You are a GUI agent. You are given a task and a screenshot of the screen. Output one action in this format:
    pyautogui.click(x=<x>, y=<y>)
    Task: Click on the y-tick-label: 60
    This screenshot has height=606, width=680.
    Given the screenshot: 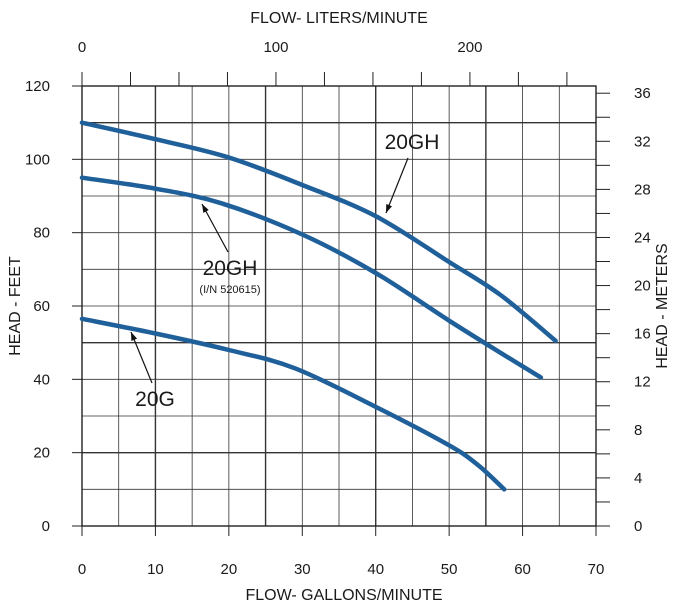 What is the action you would take?
    pyautogui.click(x=41, y=306)
    